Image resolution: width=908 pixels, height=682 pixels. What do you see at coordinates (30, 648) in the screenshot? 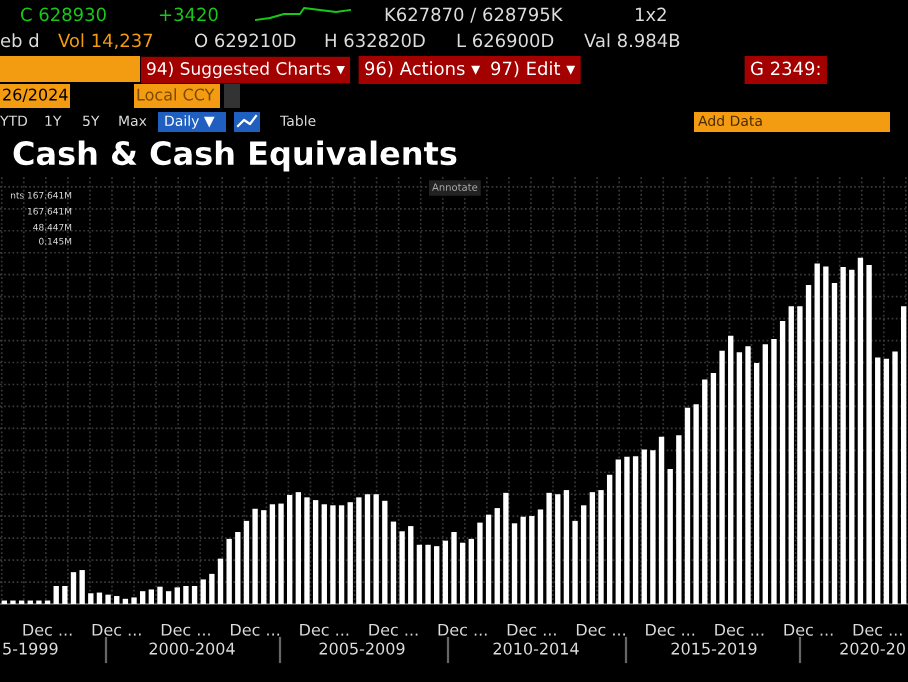
I see `text: 5-1999` at bounding box center [30, 648].